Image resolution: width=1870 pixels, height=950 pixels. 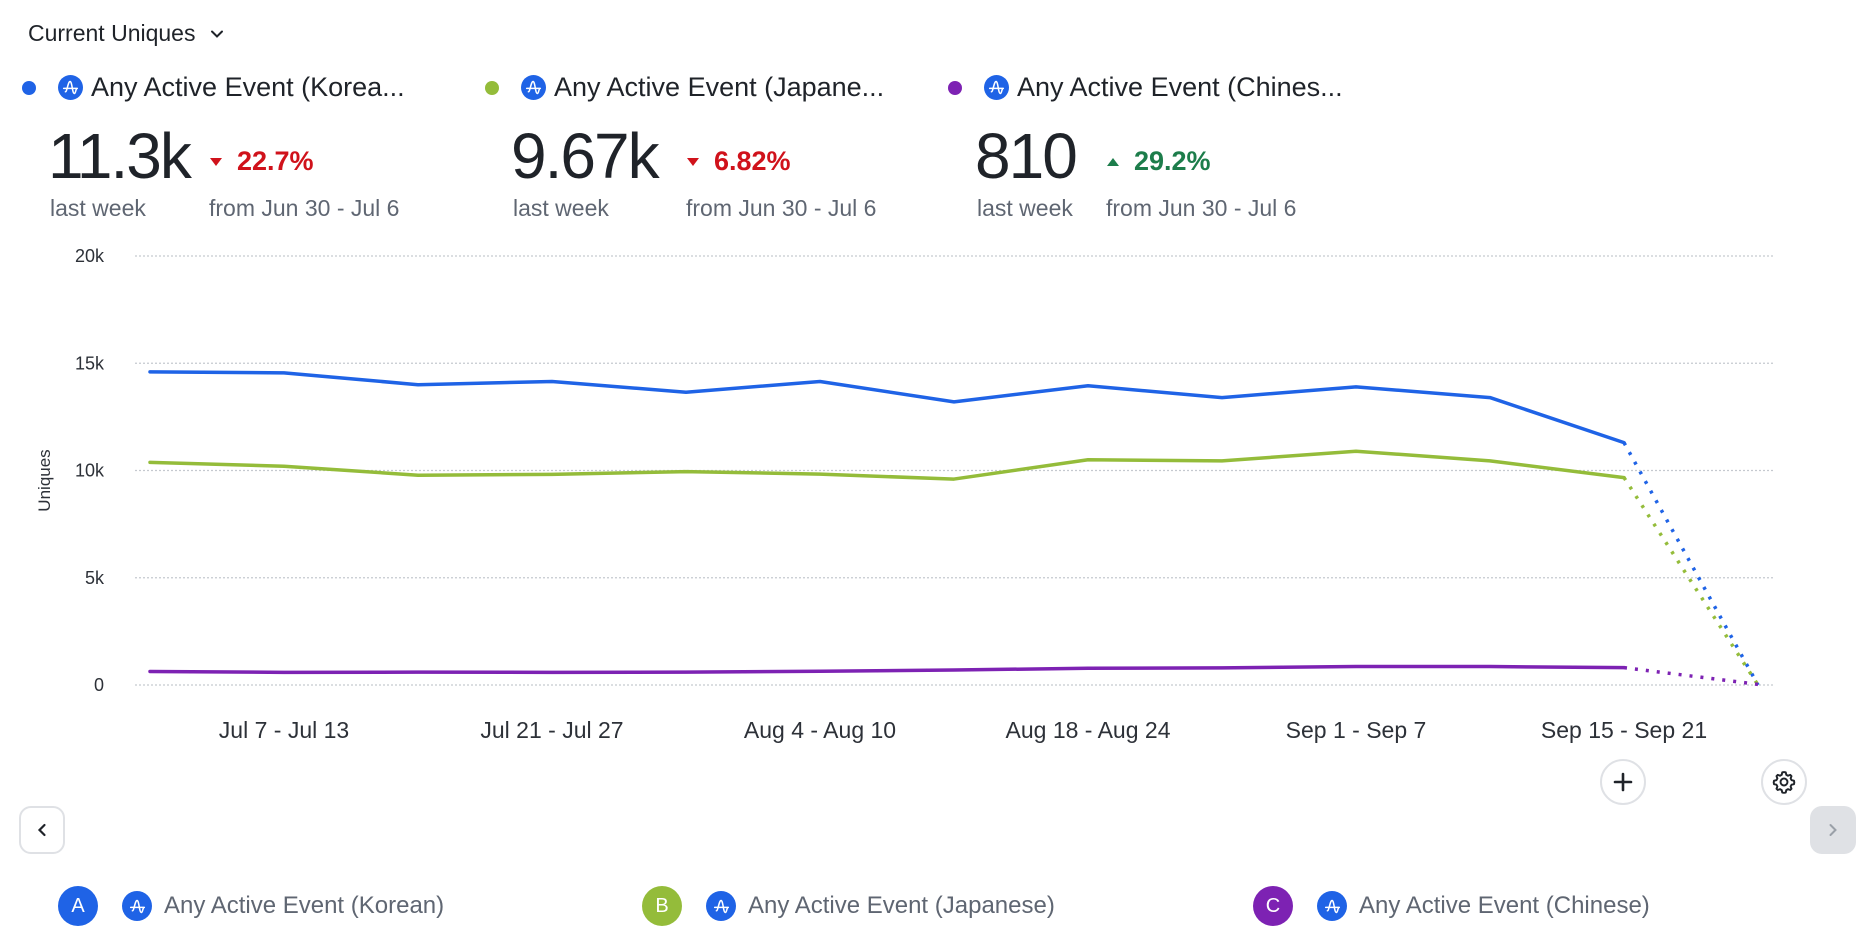 I want to click on legend-item: C Any Active Event (Chinese), so click(x=1451, y=906).